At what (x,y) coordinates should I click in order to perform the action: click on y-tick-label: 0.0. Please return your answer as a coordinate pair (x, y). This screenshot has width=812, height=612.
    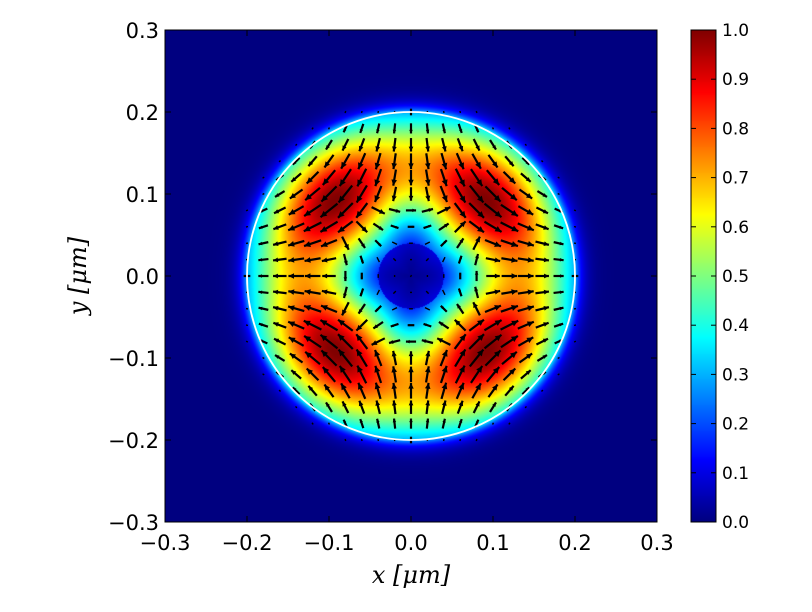
    Looking at the image, I should click on (142, 277).